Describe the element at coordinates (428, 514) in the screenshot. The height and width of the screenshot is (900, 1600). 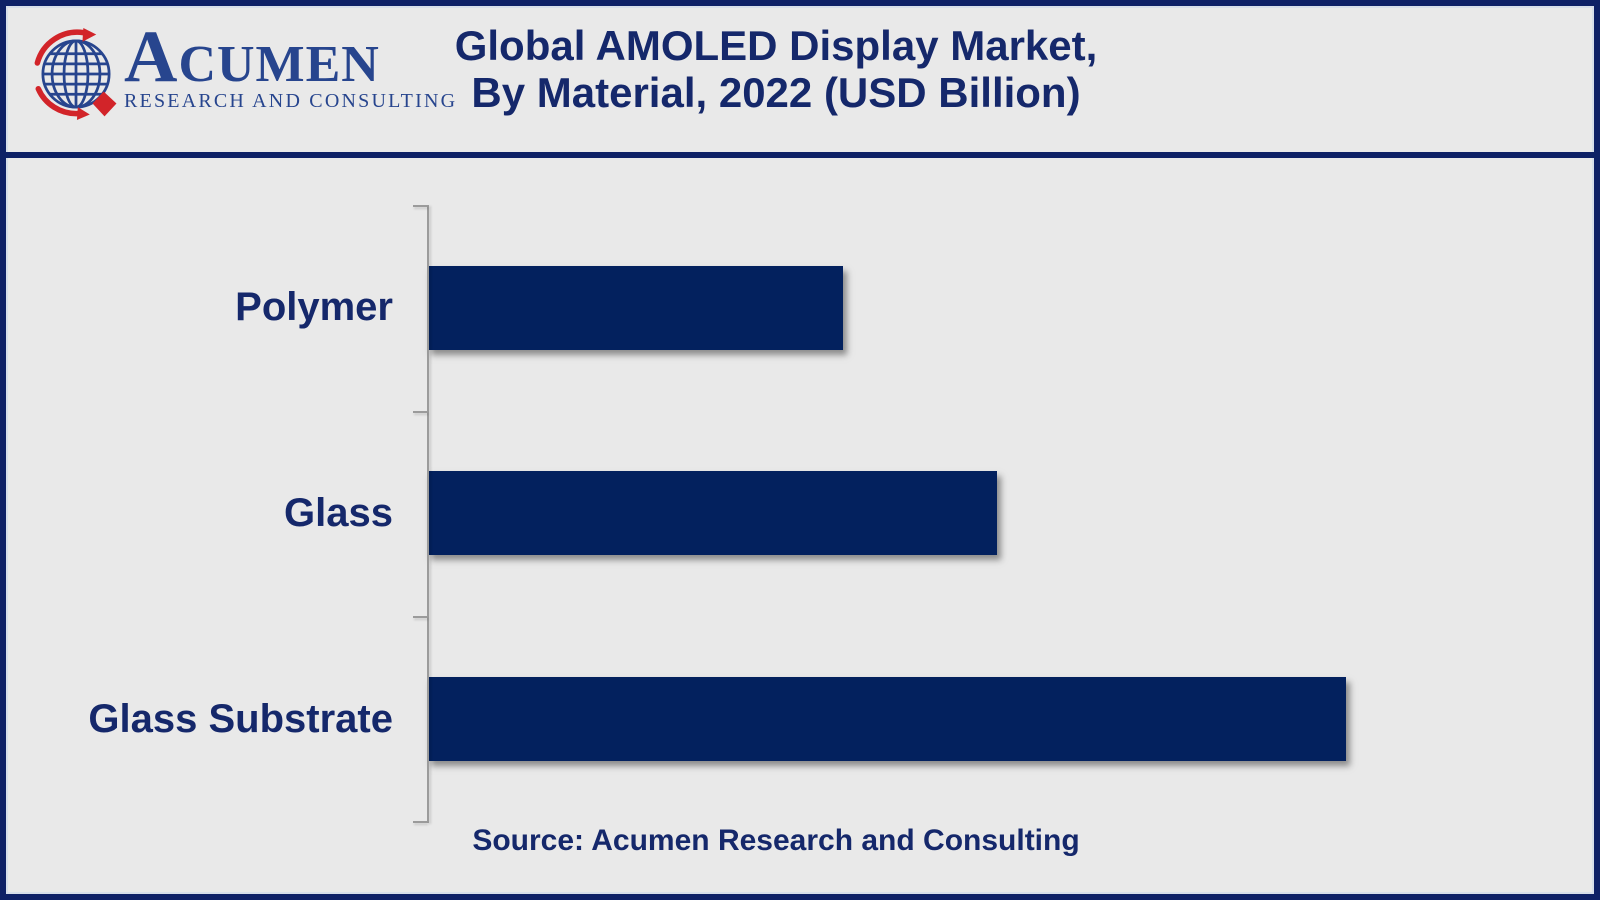
I see `y-axis-line` at that location.